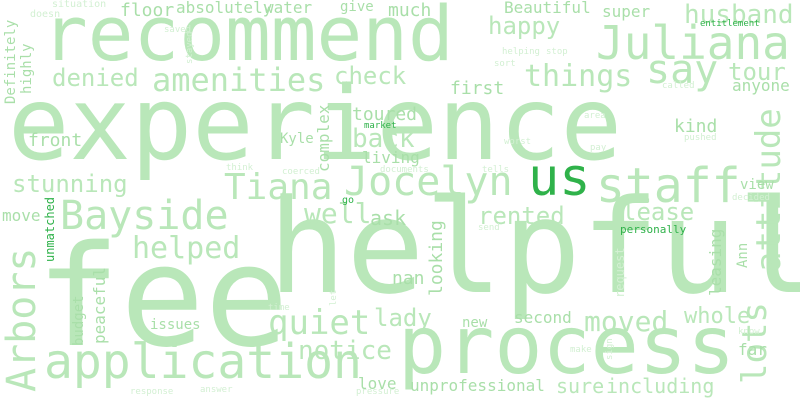 The image size is (800, 400). I want to click on word-Kyle: Kyle, so click(297, 139).